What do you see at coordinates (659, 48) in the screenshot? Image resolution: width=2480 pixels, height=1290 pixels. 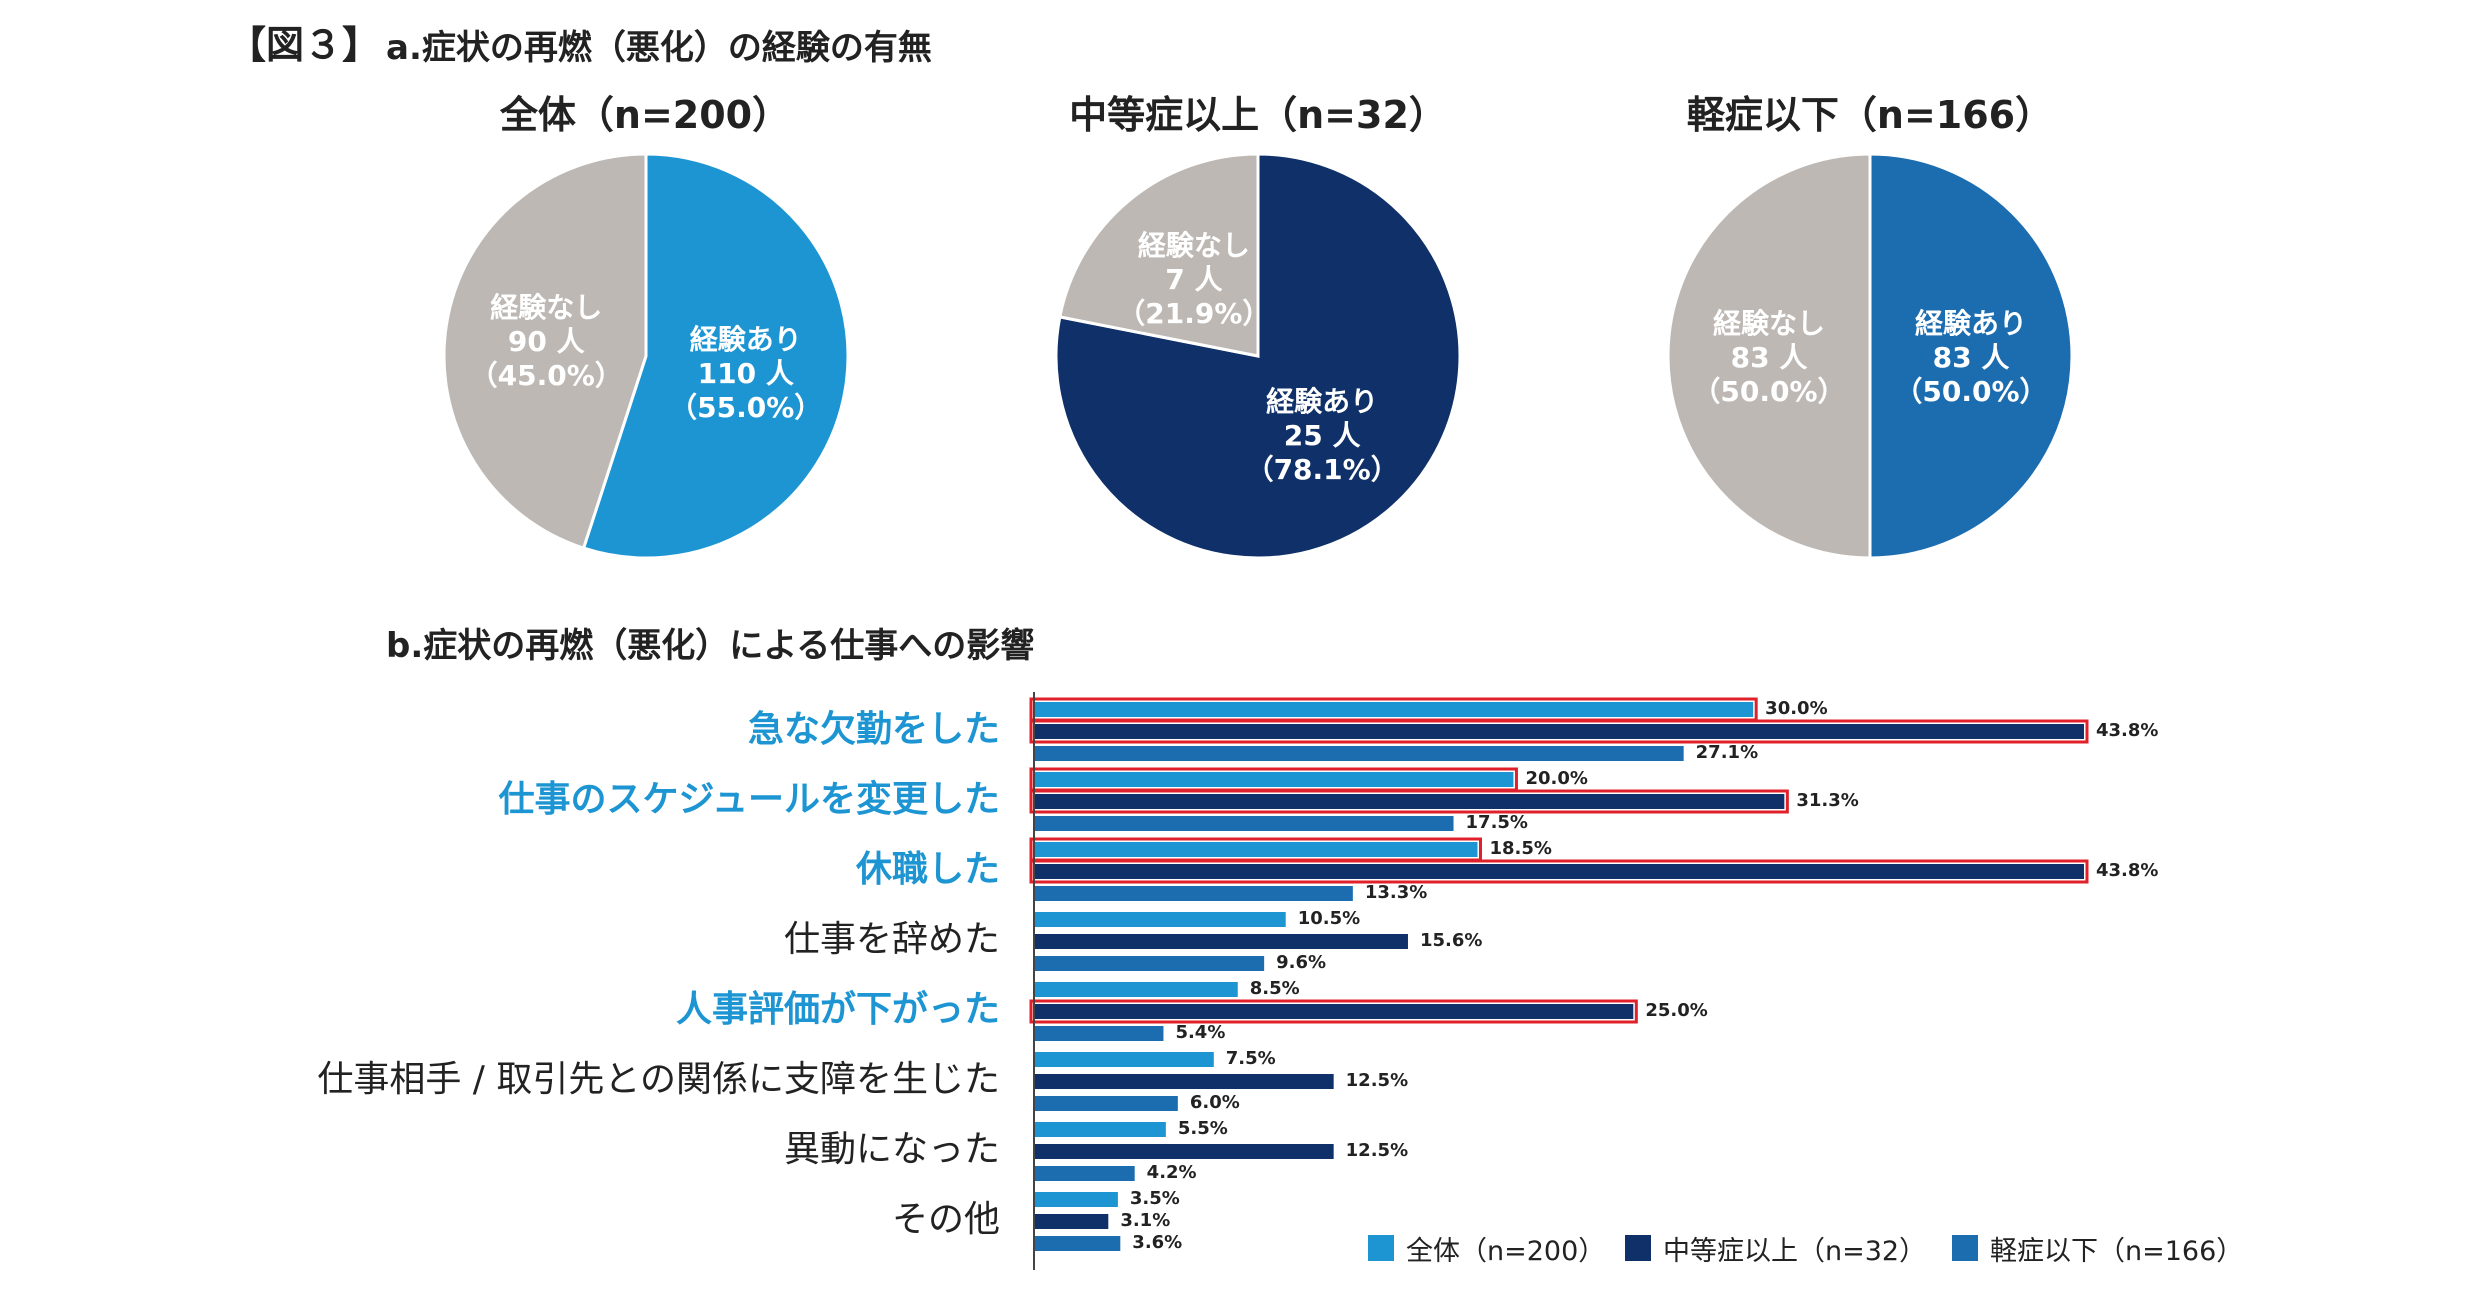 I see `section-a-title: a.症状の再燃（悪化）の経験の有無` at bounding box center [659, 48].